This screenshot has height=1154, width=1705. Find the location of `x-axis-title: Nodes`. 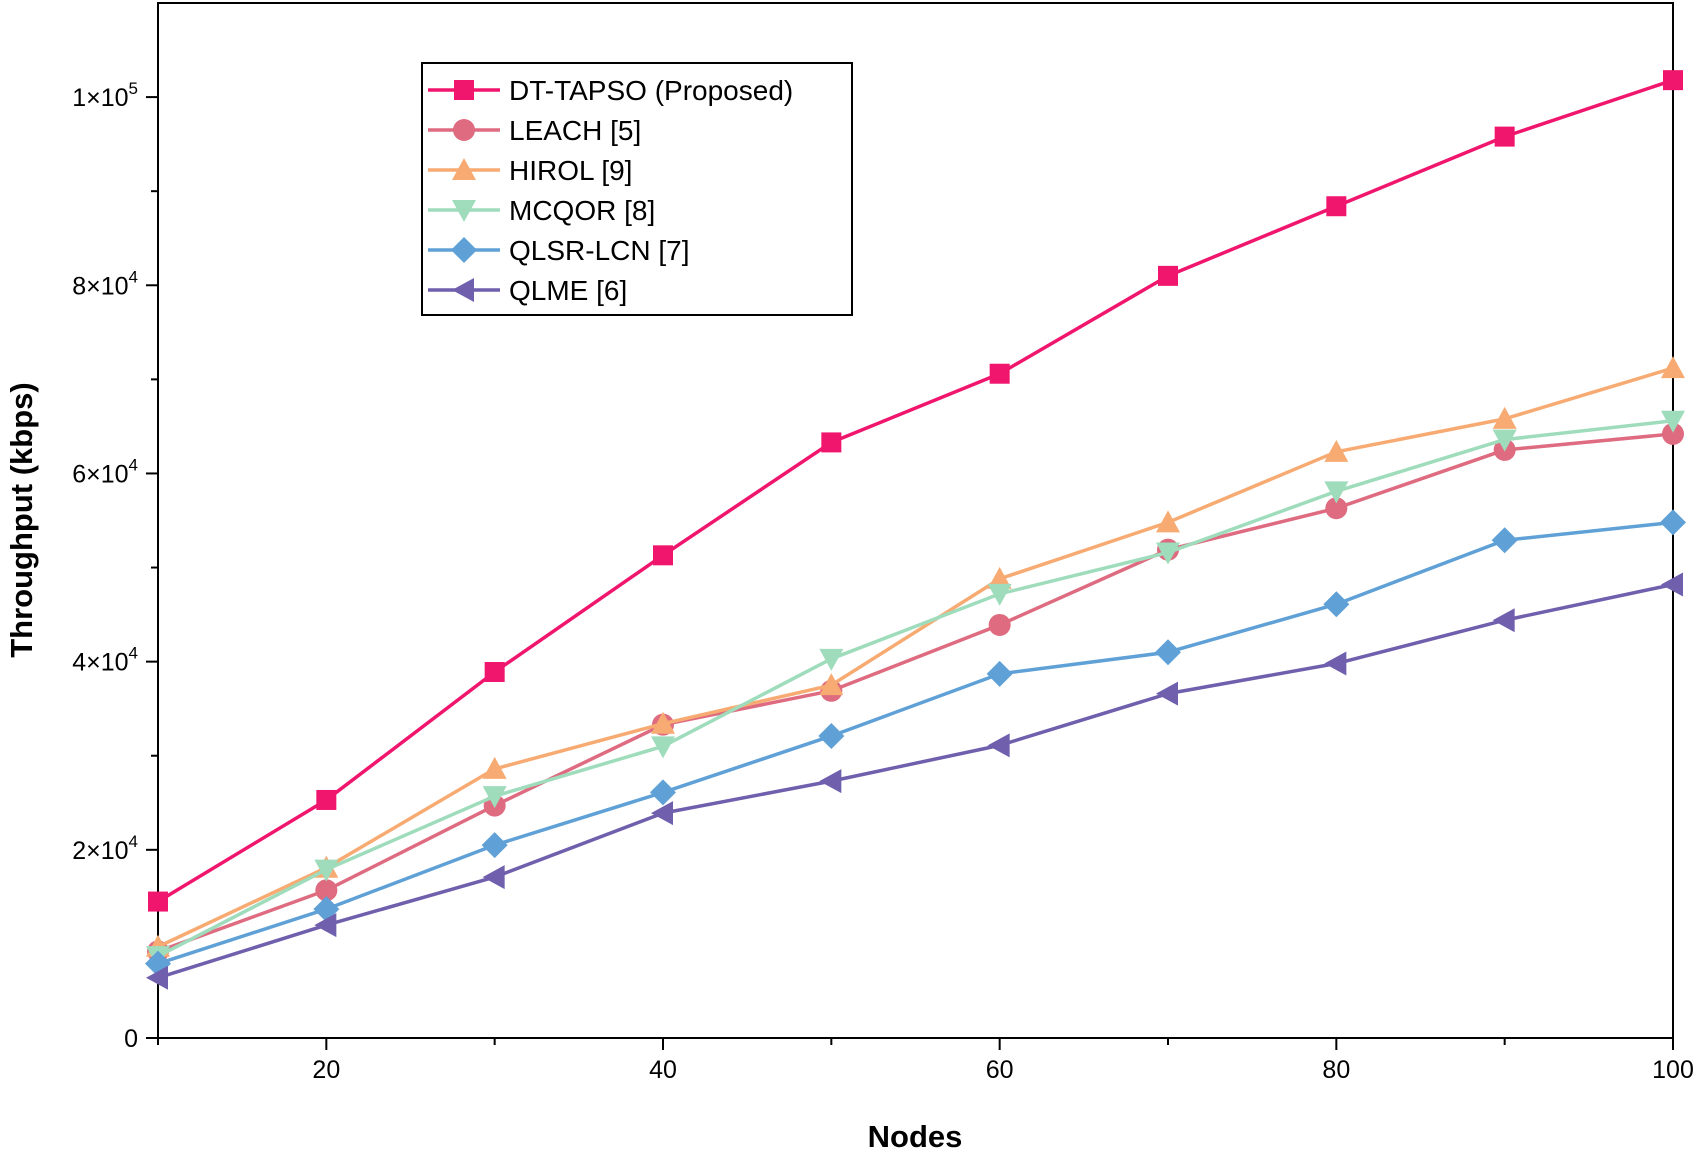

x-axis-title: Nodes is located at coordinates (915, 1136).